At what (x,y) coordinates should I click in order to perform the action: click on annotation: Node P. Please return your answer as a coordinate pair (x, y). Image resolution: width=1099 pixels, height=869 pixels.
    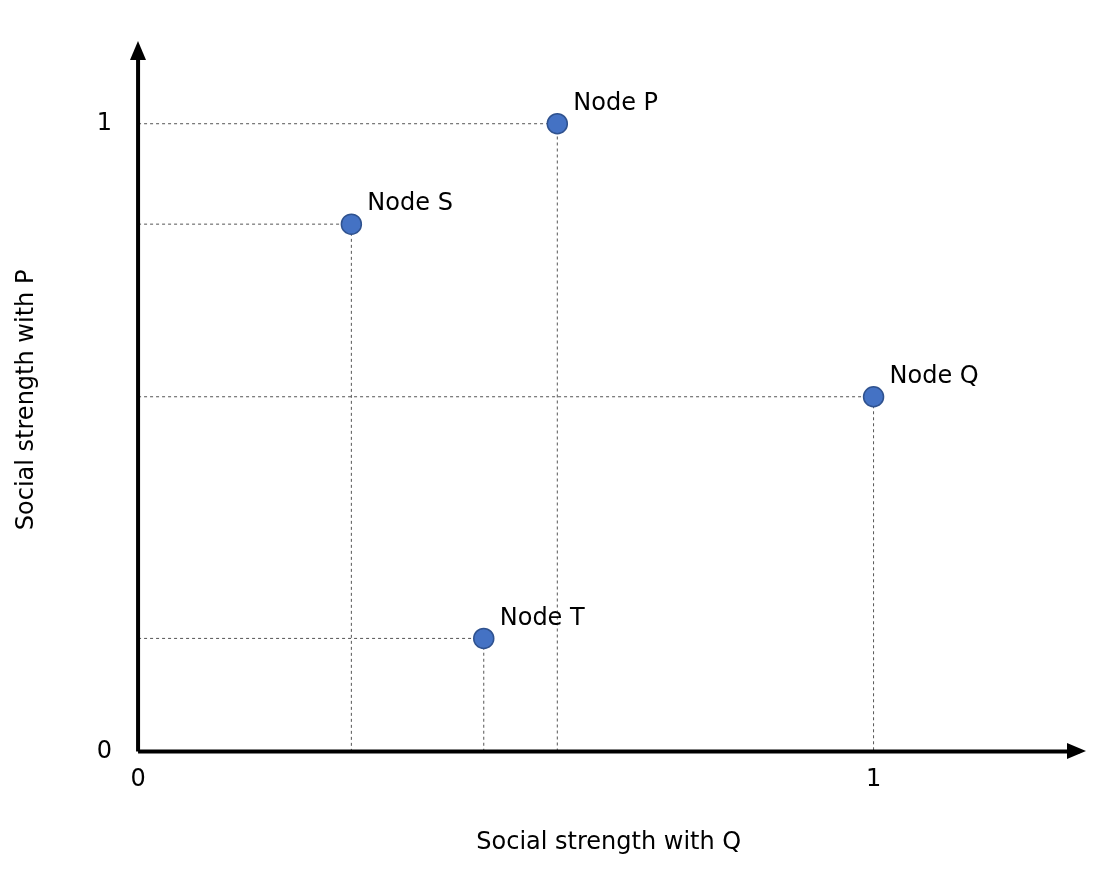
    Looking at the image, I should click on (616, 101).